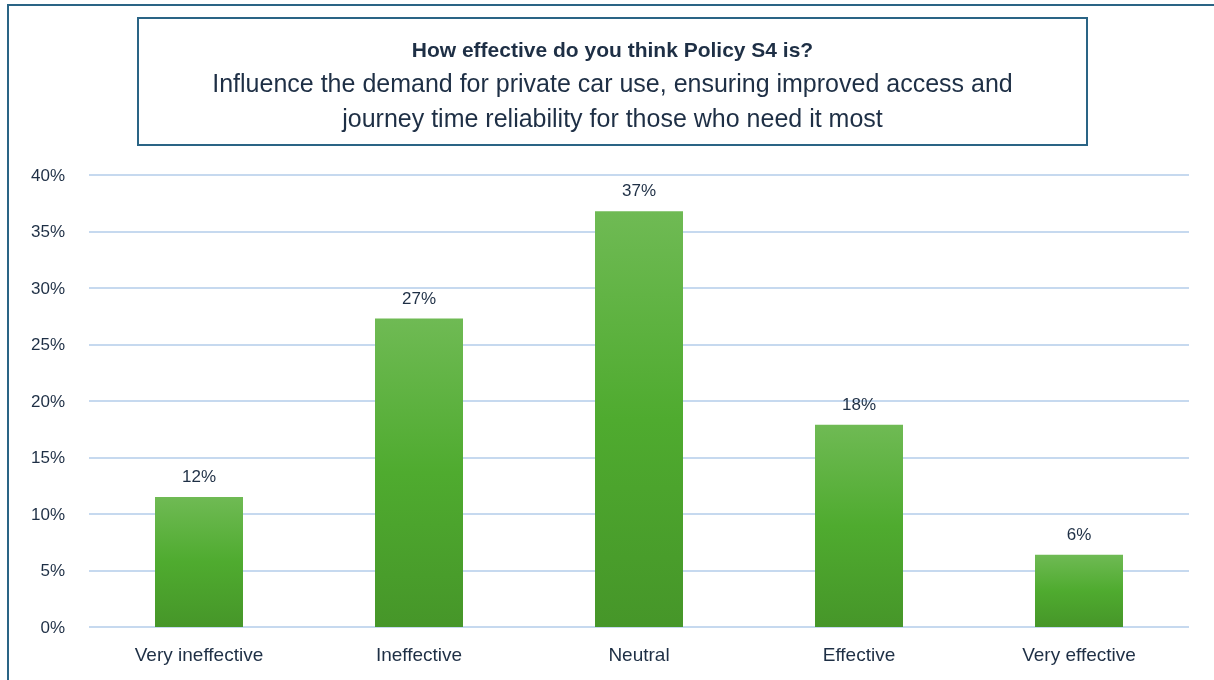  What do you see at coordinates (612, 50) in the screenshot?
I see `chart-title: How effective do you think Policy S4 is?` at bounding box center [612, 50].